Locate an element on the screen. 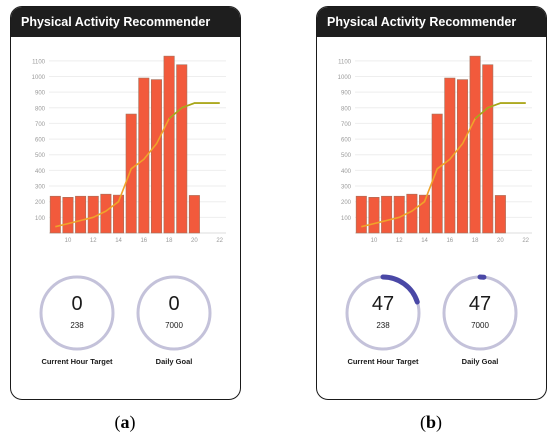 The width and height of the screenshot is (550, 438). app-bar-a: Physical Activity Recommender is located at coordinates (125, 22).